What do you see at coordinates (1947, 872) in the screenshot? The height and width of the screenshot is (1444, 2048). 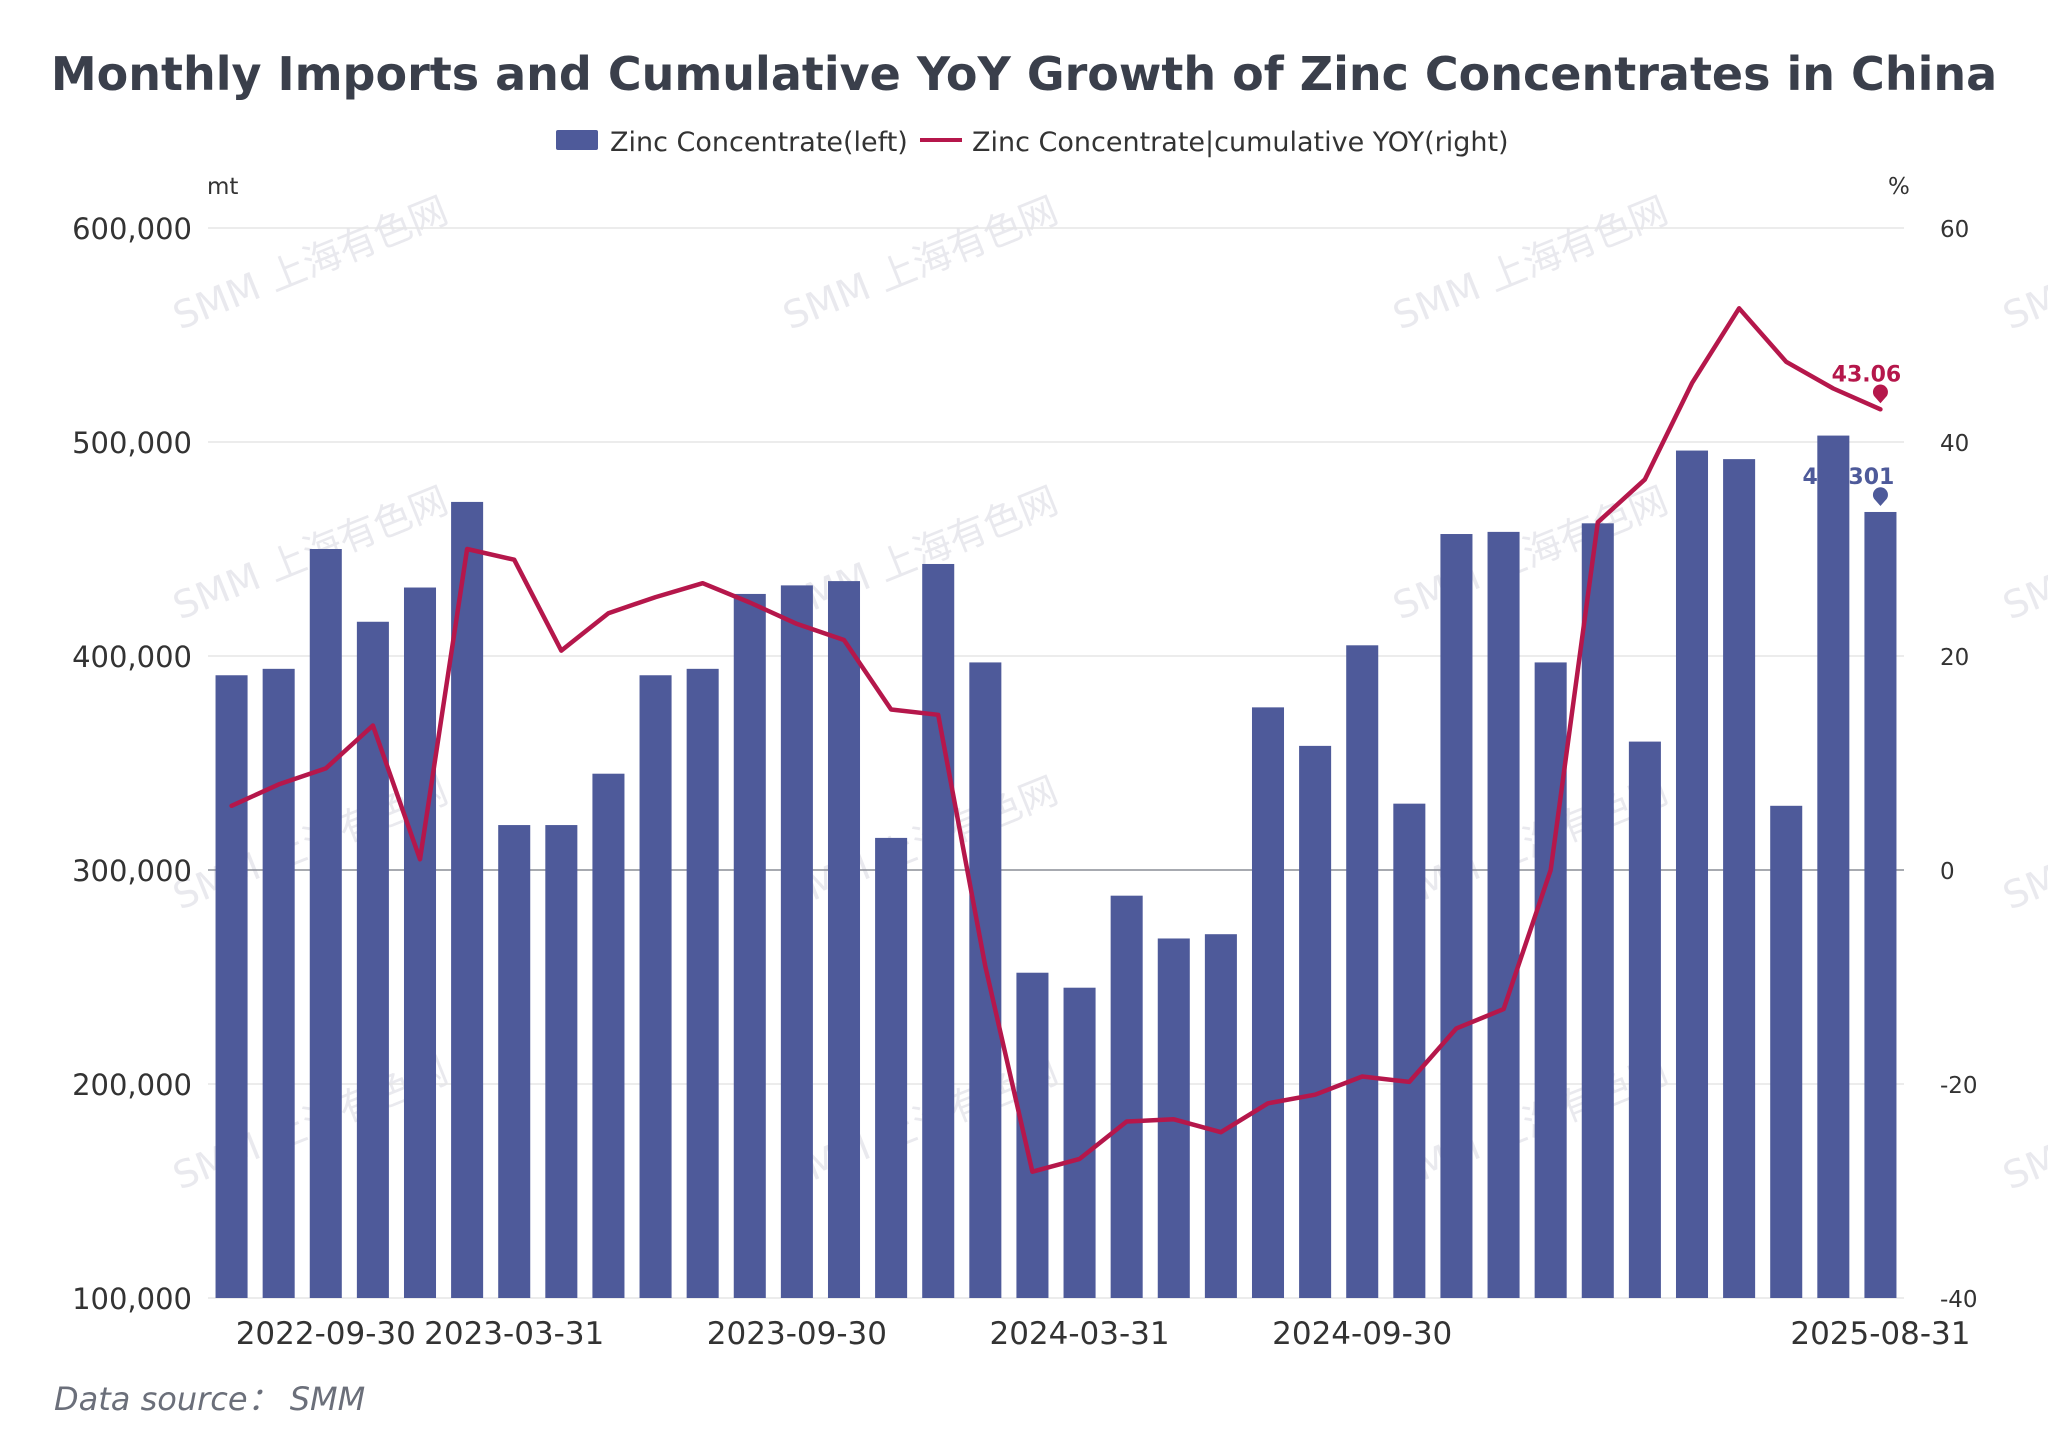 I see `right-tick-label-2: 0` at bounding box center [1947, 872].